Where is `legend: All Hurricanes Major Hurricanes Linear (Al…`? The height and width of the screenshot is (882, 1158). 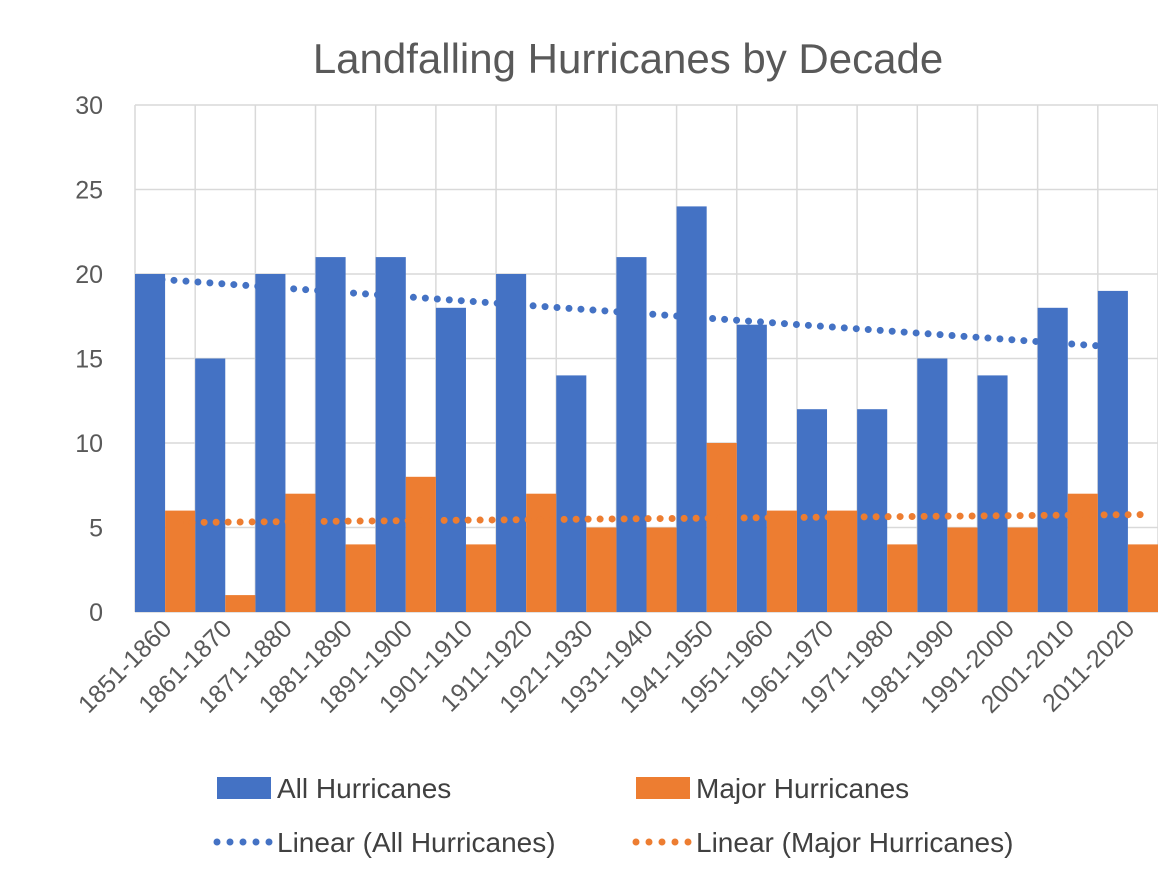 legend: All Hurricanes Major Hurricanes Linear (Al… is located at coordinates (613, 815).